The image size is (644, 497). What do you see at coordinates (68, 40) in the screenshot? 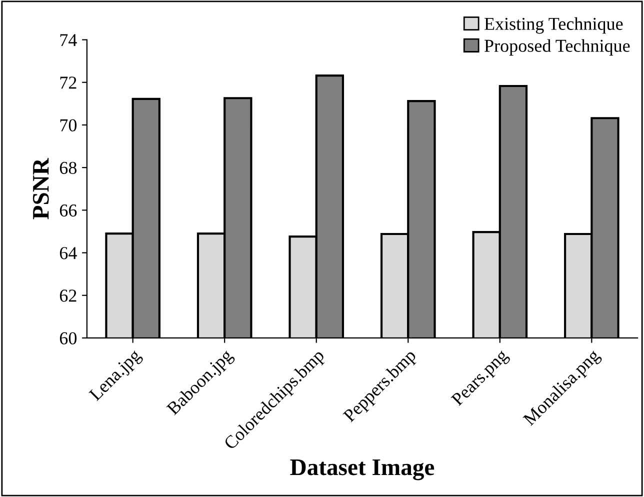
I see `y-tick-label: 74` at bounding box center [68, 40].